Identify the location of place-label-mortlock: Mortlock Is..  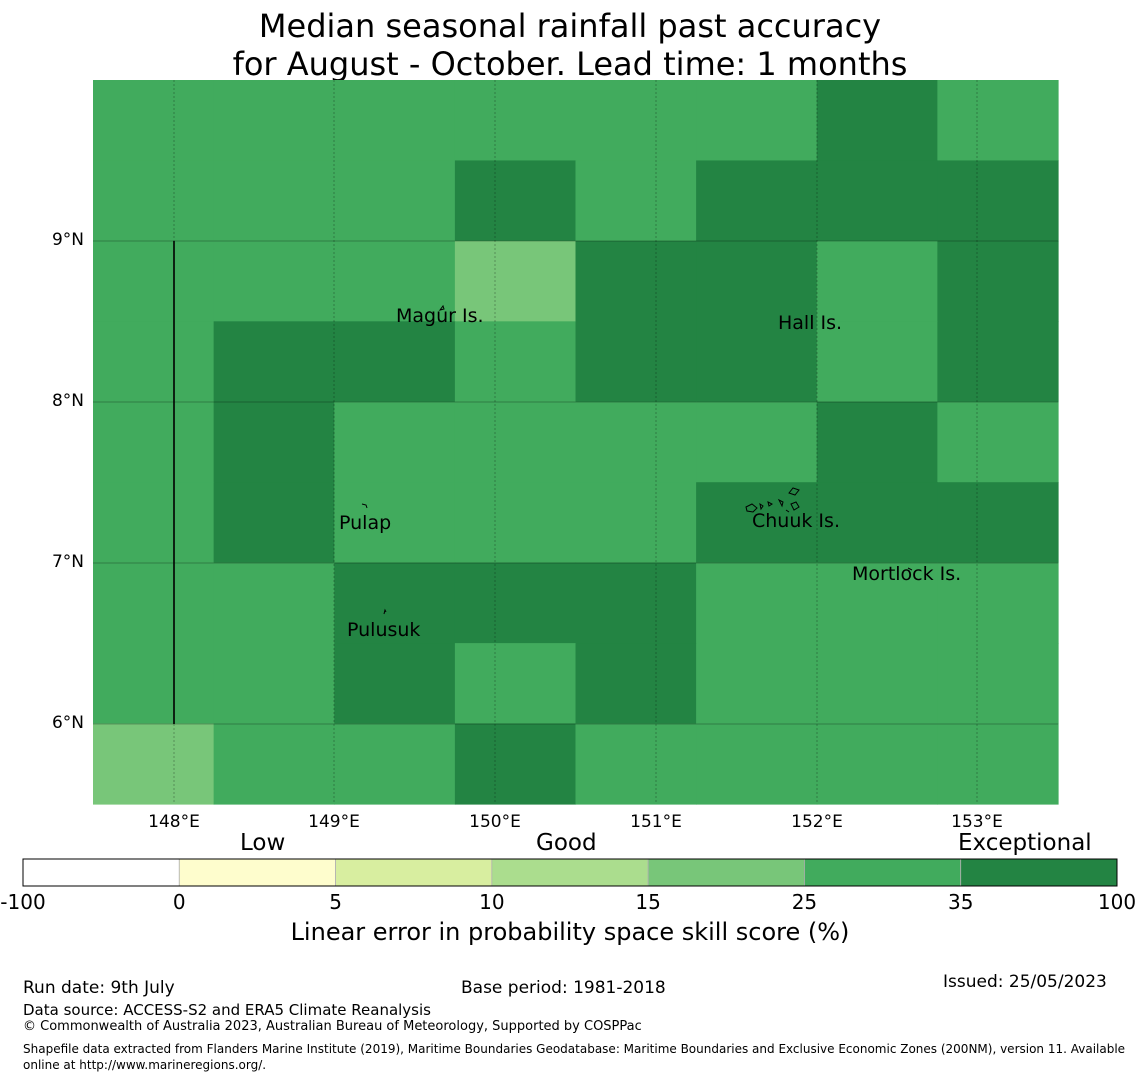
(907, 574).